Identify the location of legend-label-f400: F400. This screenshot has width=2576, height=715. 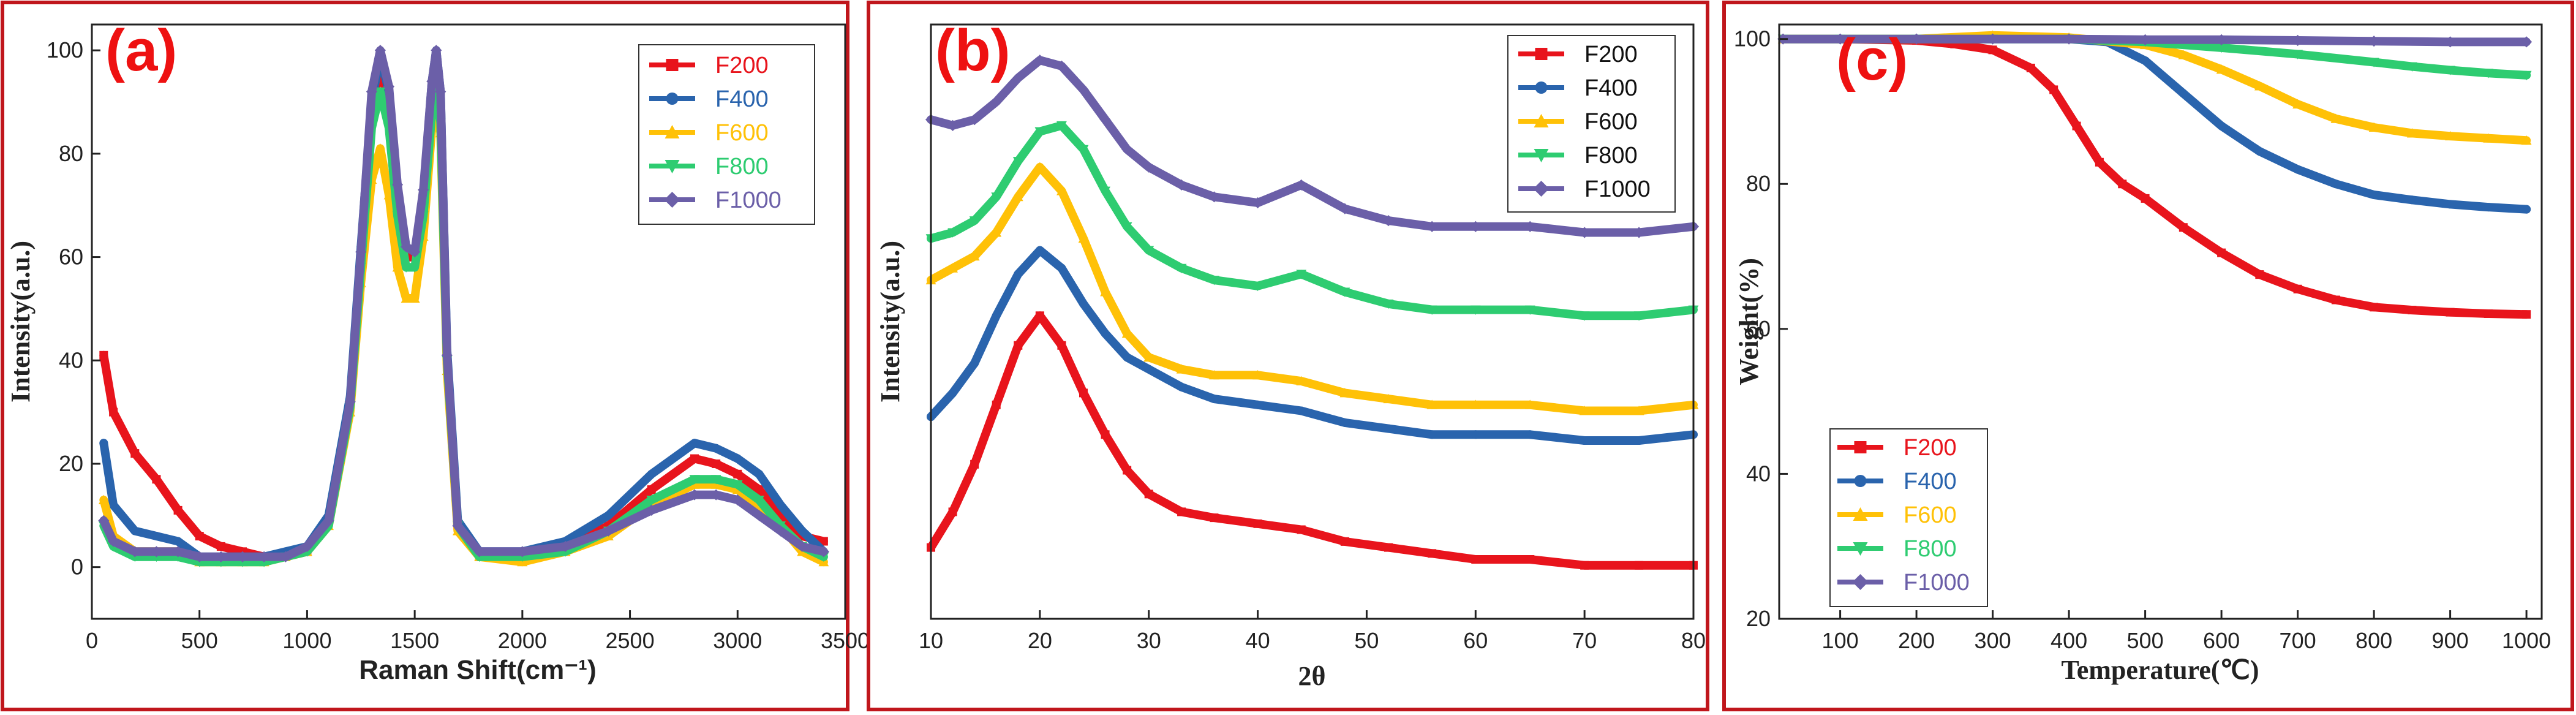
(1611, 88).